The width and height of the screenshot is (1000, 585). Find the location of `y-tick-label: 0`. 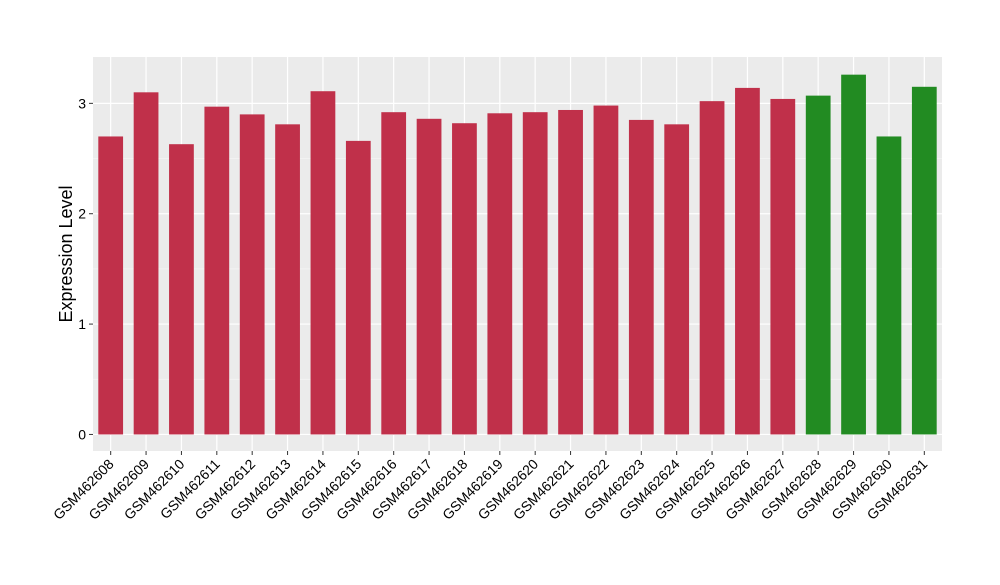

y-tick-label: 0 is located at coordinates (82, 434).